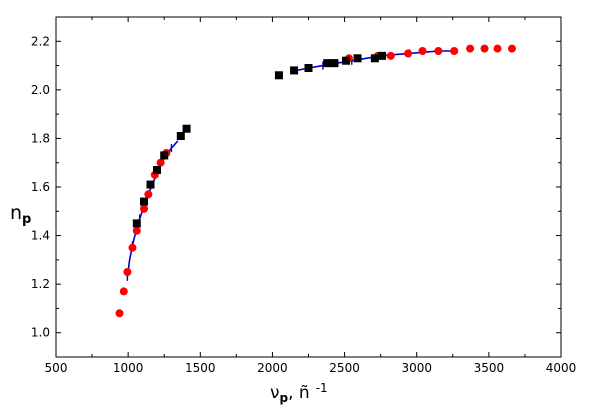 The height and width of the screenshot is (410, 591). Describe the element at coordinates (56, 368) in the screenshot. I see `x-tick-label: 500` at that location.